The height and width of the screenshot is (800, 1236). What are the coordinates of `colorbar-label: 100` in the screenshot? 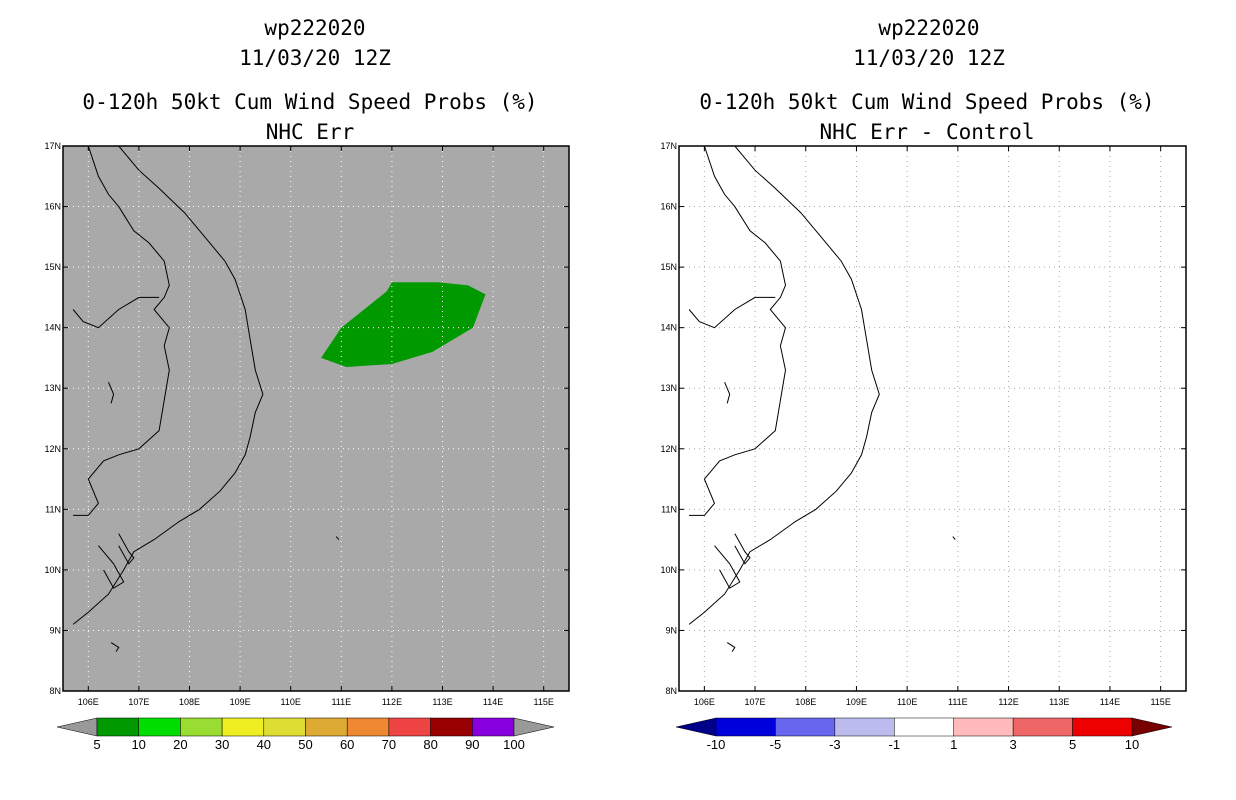 It's located at (514, 744).